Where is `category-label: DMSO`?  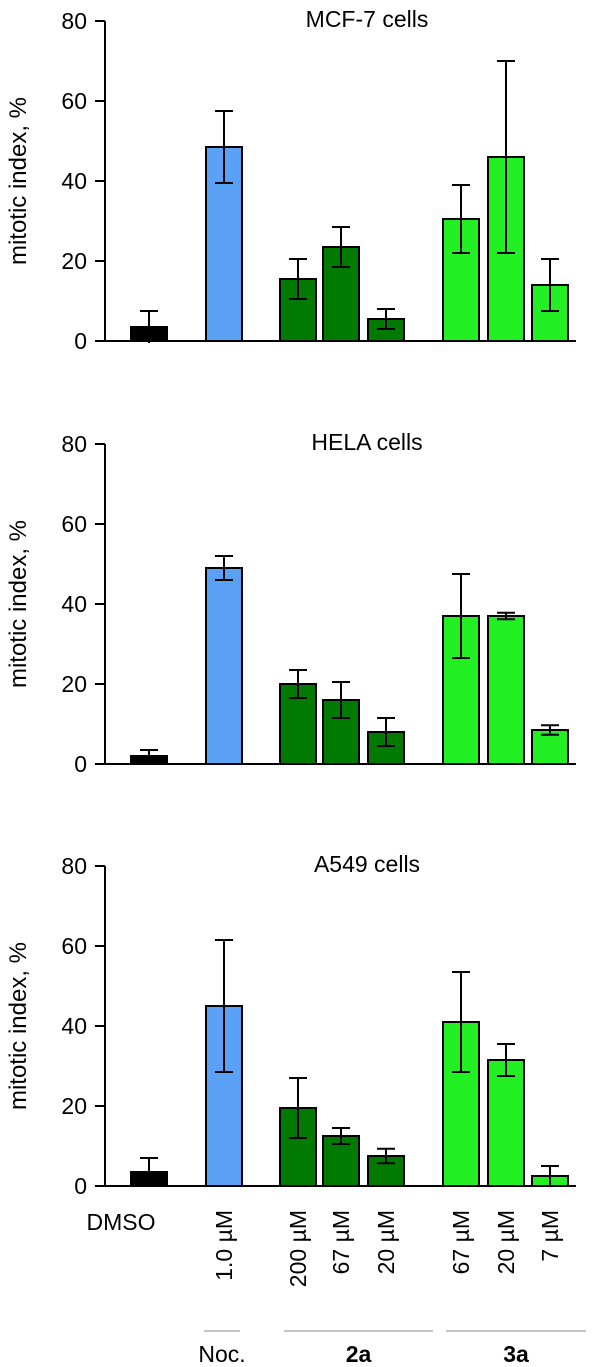
category-label: DMSO is located at coordinates (121, 1222).